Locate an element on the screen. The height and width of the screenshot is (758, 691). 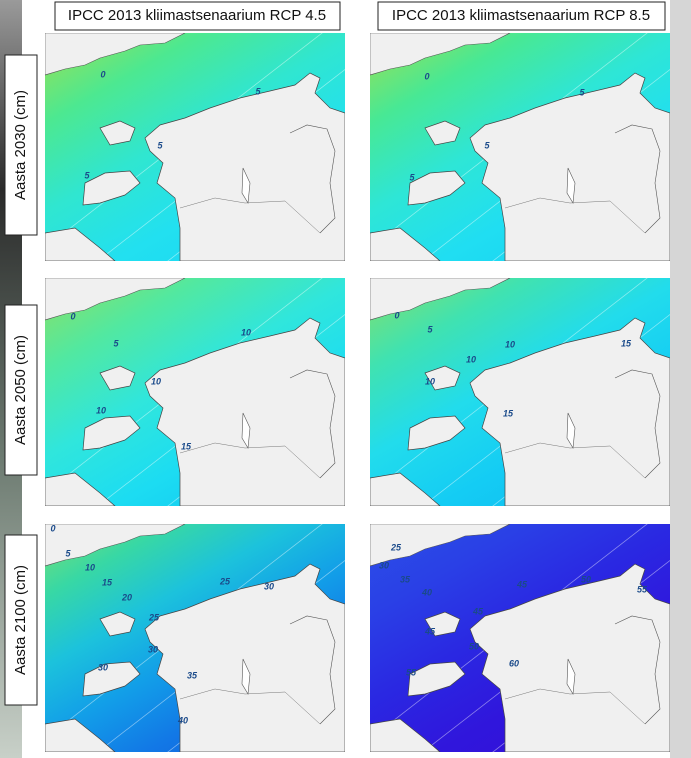
row-label: Aasta 2030 (cm) is located at coordinates (20, 145).